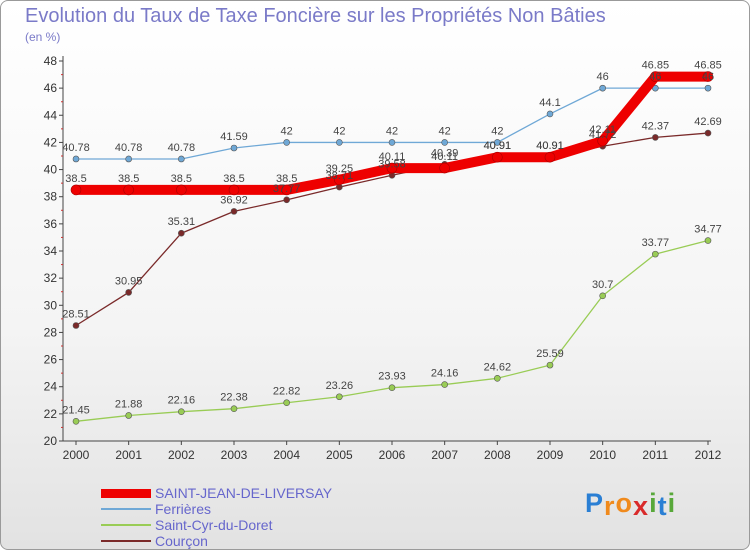  I want to click on x-tick-label: 2001, so click(128, 455).